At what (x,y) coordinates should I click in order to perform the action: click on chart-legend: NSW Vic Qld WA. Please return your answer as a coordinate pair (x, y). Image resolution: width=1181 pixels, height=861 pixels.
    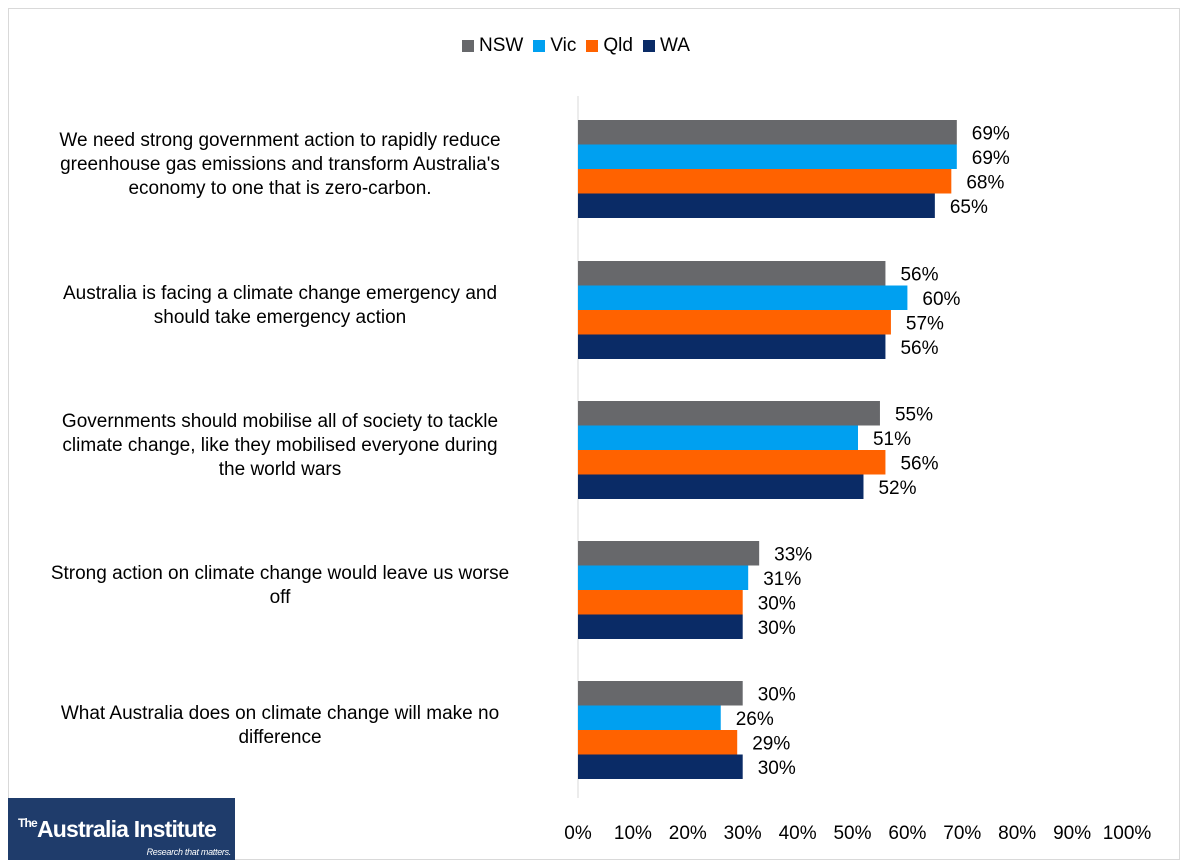
    Looking at the image, I should click on (581, 46).